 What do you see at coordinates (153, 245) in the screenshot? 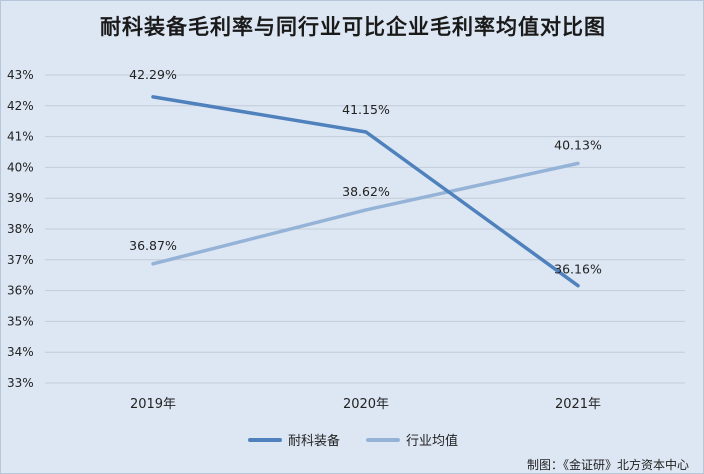
I see `data-label: 36.87%` at bounding box center [153, 245].